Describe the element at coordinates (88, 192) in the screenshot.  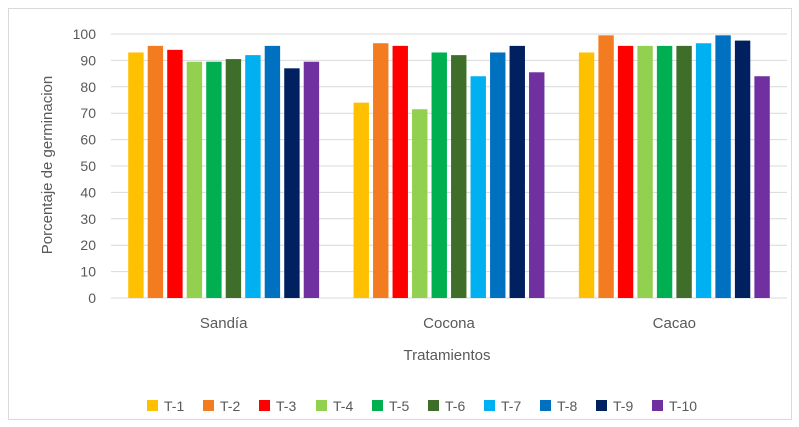
I see `y-tick-label: 40` at that location.